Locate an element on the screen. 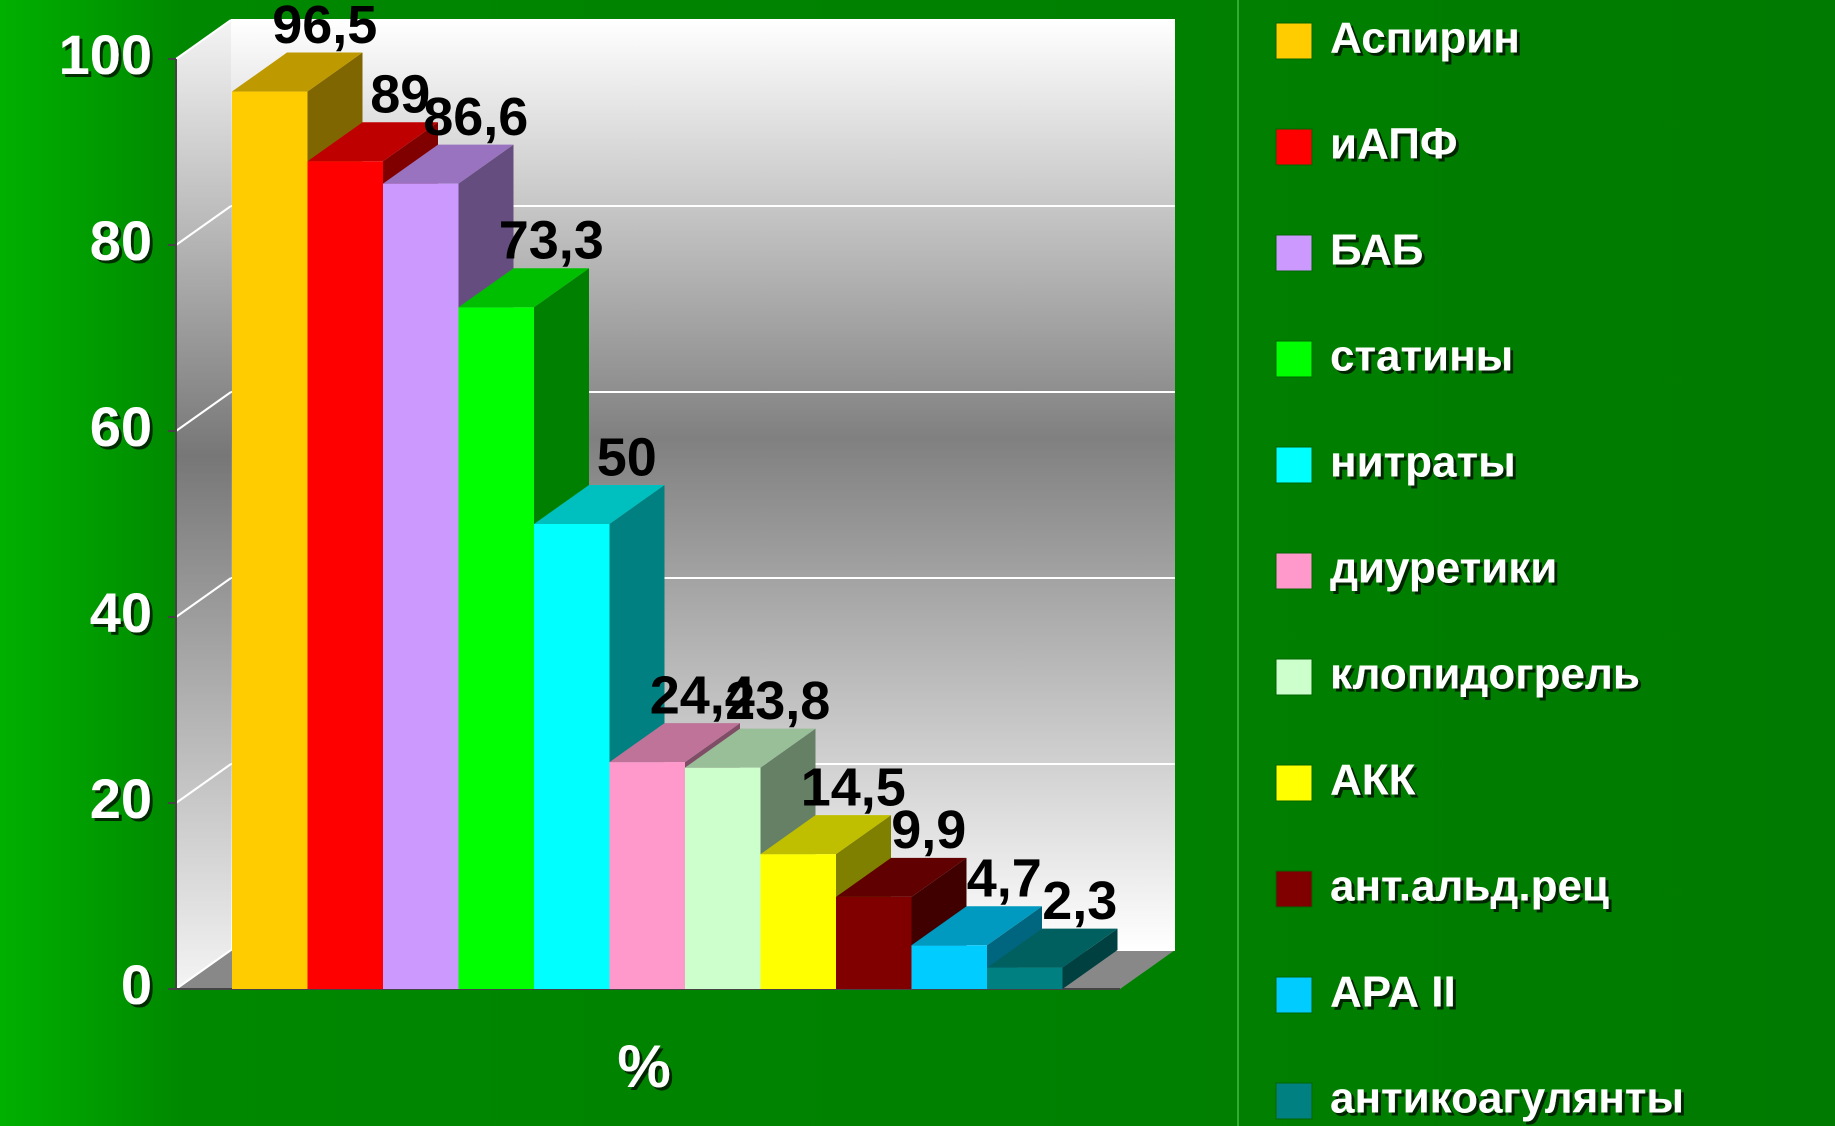 Image resolution: width=1835 pixels, height=1126 pixels. legend-label: антикоагулянты is located at coordinates (1507, 1098).